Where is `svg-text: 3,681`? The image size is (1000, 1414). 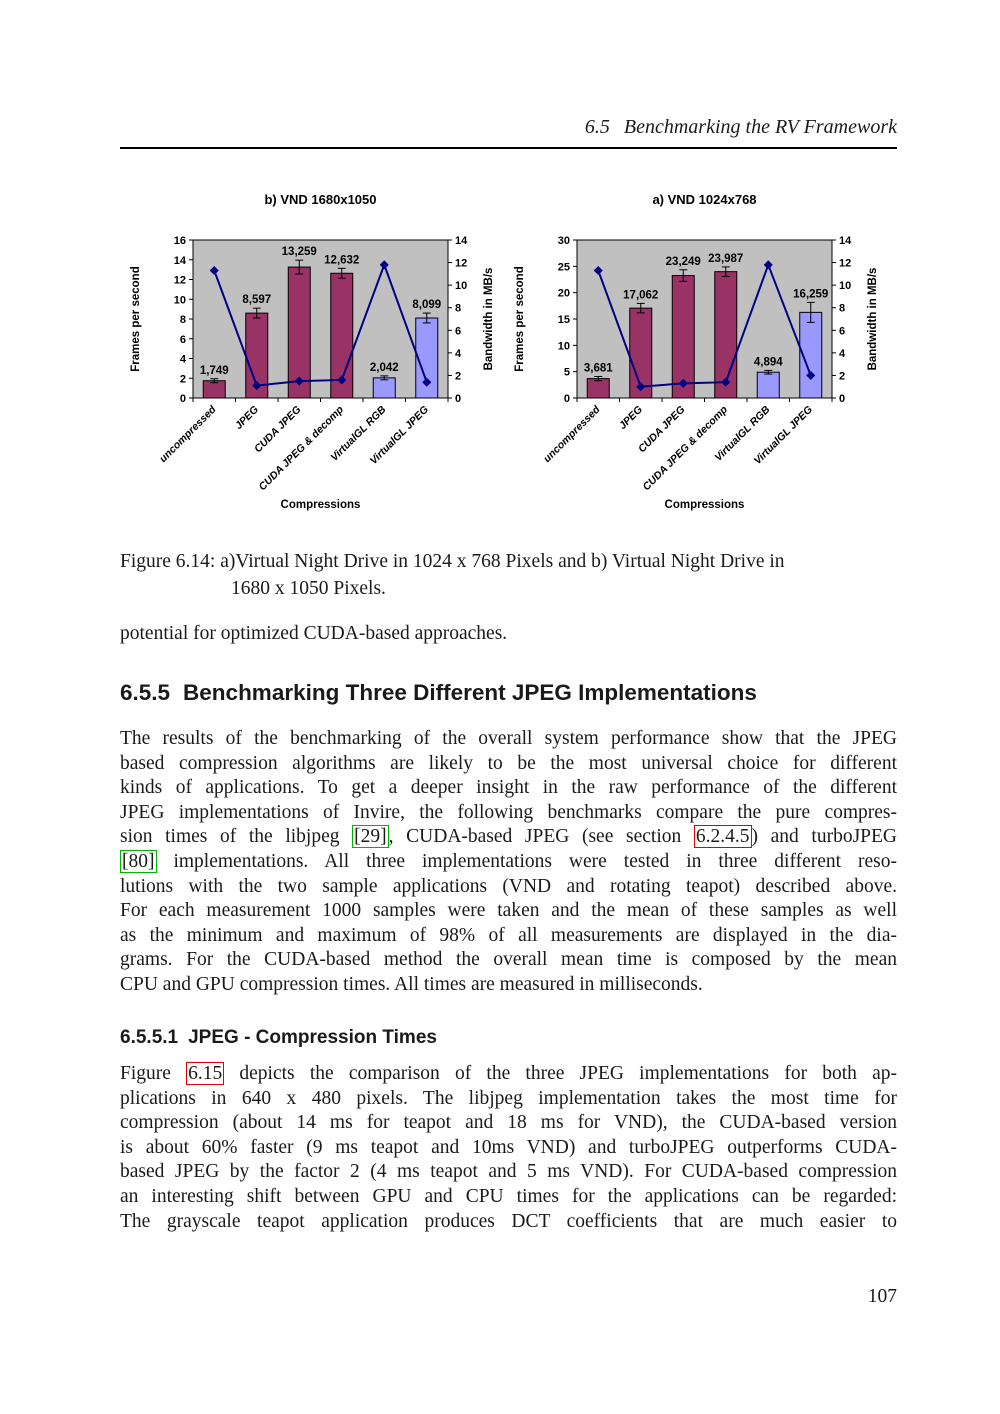
svg-text: 3,681 is located at coordinates (598, 369).